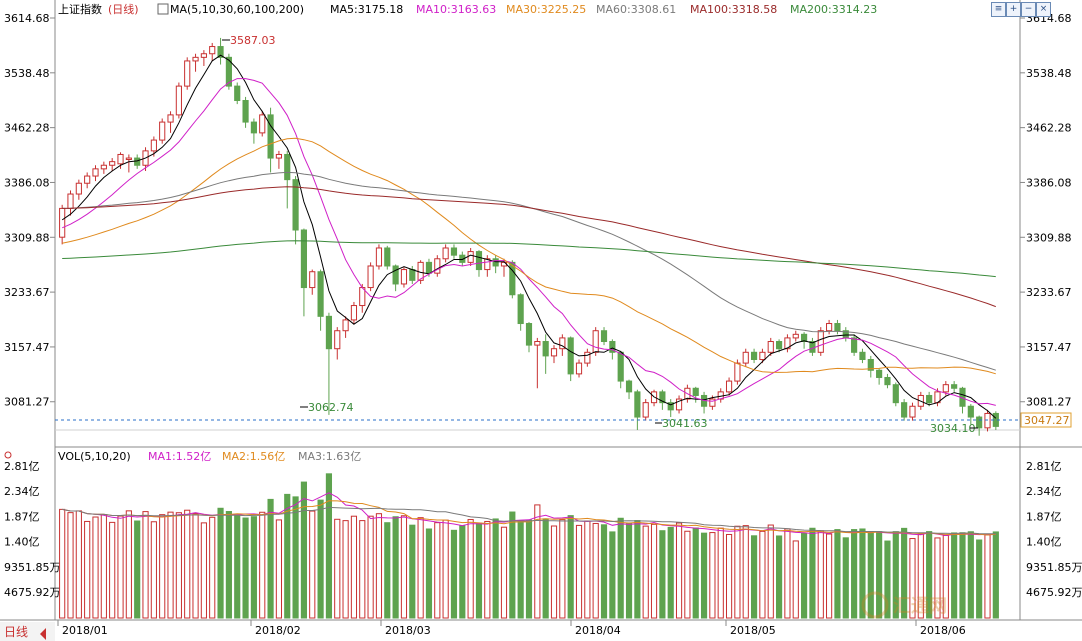 This screenshot has width=1082, height=641. I want to click on settings-icon, so click(8, 455).